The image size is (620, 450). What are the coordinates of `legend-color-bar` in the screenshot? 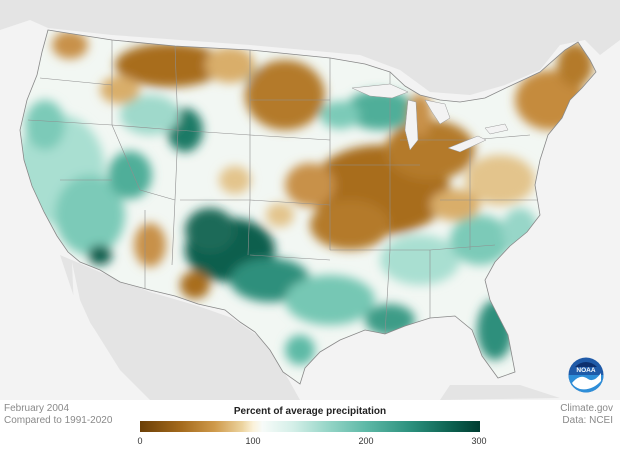 It's located at (310, 426).